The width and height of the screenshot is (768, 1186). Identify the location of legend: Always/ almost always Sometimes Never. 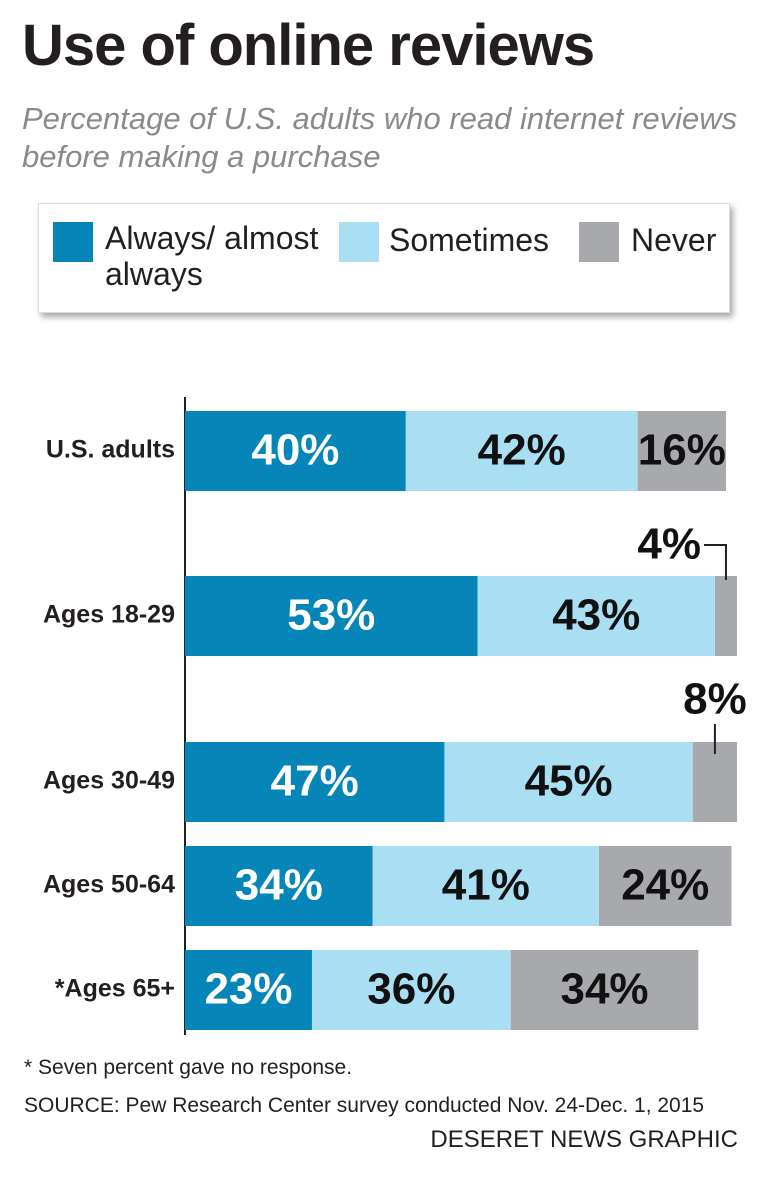
(384, 258).